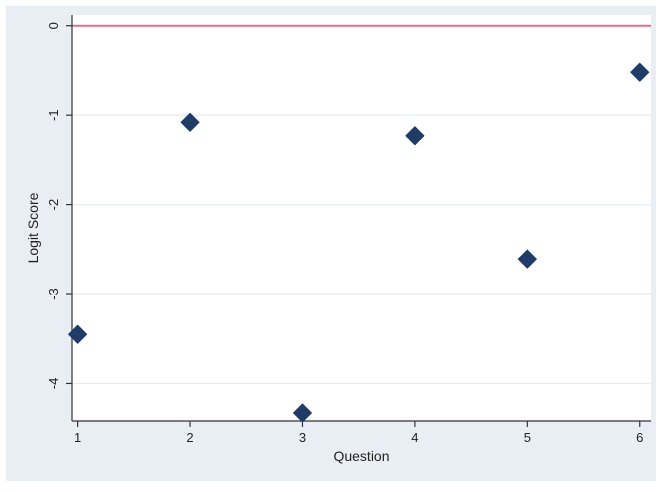 The width and height of the screenshot is (662, 492). What do you see at coordinates (358, 433) in the screenshot?
I see `x-axis-ticks: 1 2 3 4 5 6` at bounding box center [358, 433].